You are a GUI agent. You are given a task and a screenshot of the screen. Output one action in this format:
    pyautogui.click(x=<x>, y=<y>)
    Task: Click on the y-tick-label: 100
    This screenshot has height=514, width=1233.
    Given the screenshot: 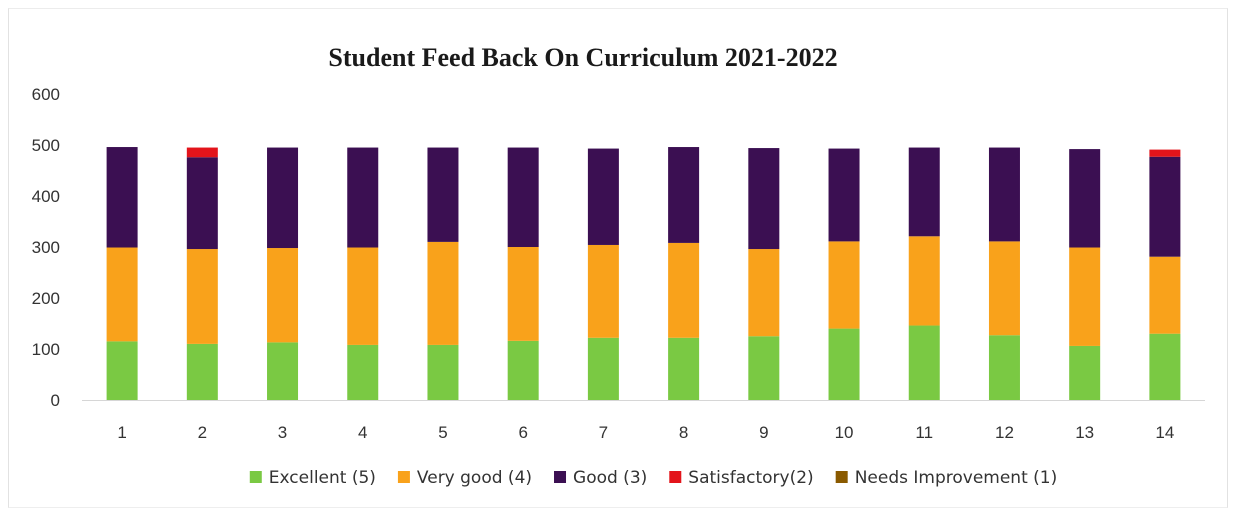 What is the action you would take?
    pyautogui.click(x=46, y=349)
    